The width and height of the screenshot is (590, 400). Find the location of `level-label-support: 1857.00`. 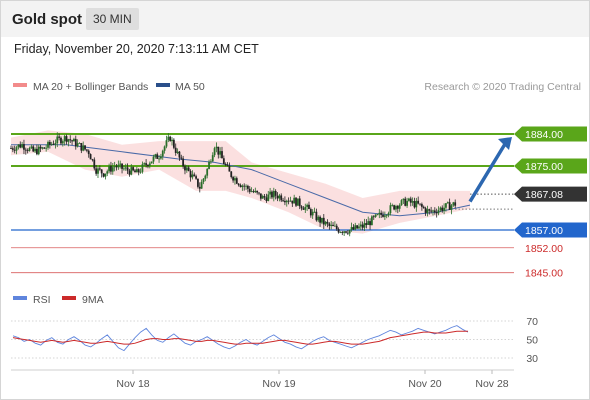

level-label-support: 1857.00 is located at coordinates (544, 231).